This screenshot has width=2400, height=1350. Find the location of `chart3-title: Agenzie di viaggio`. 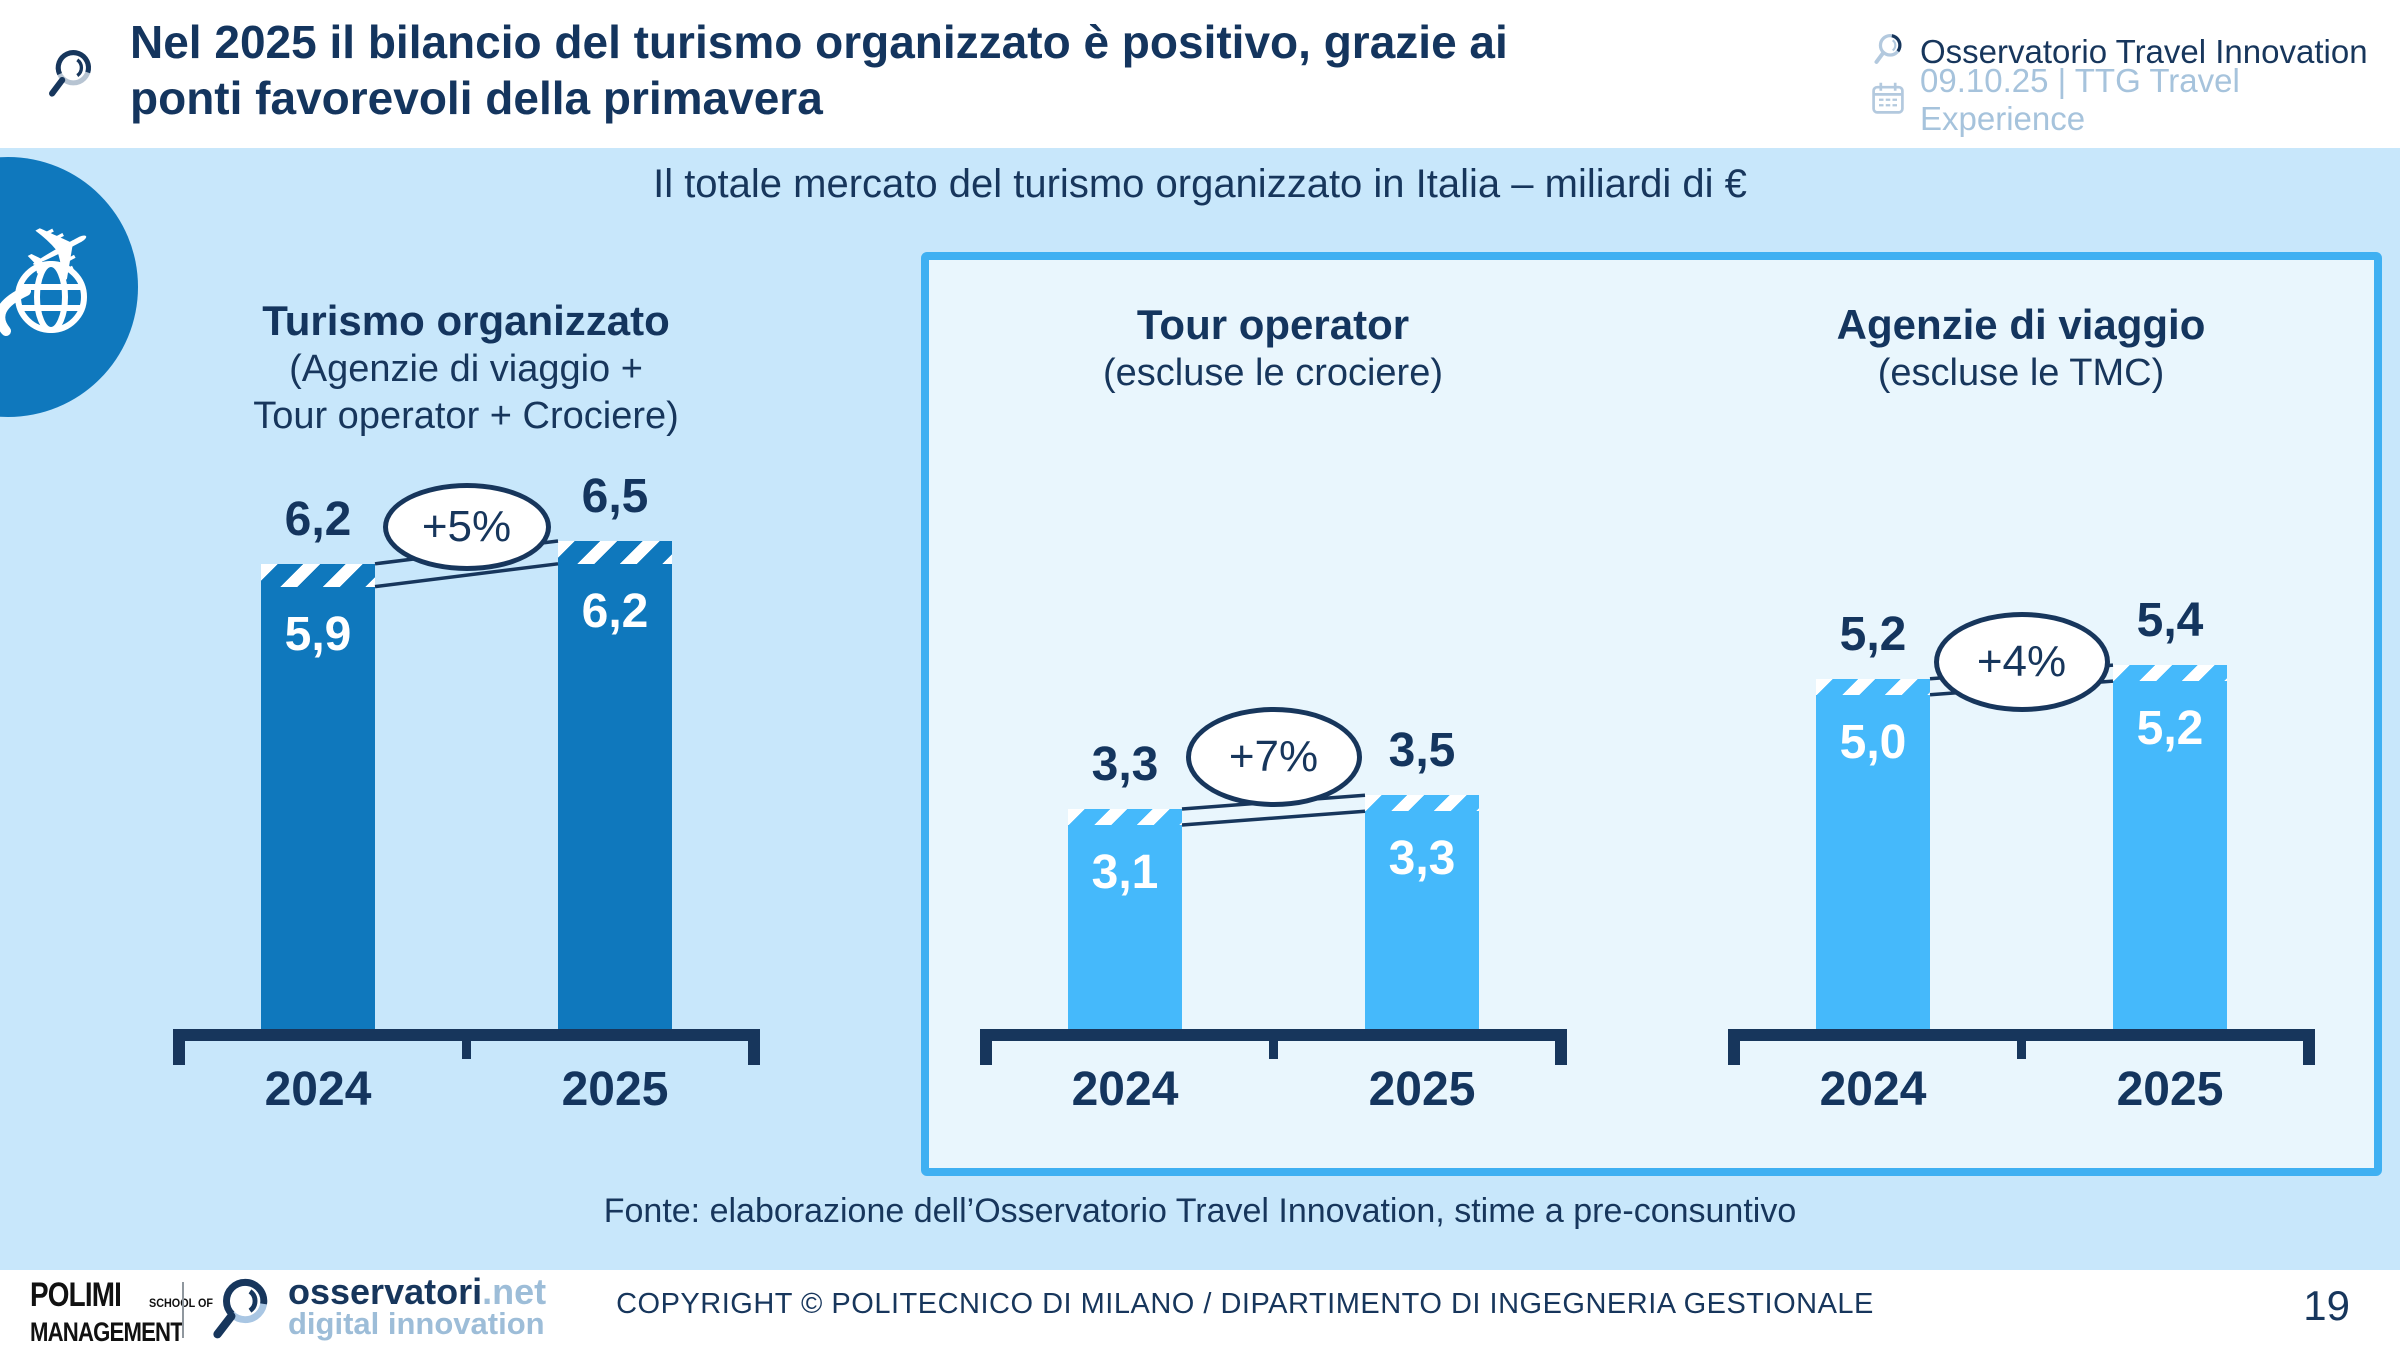

chart3-title: Agenzie di viaggio is located at coordinates (2021, 324).